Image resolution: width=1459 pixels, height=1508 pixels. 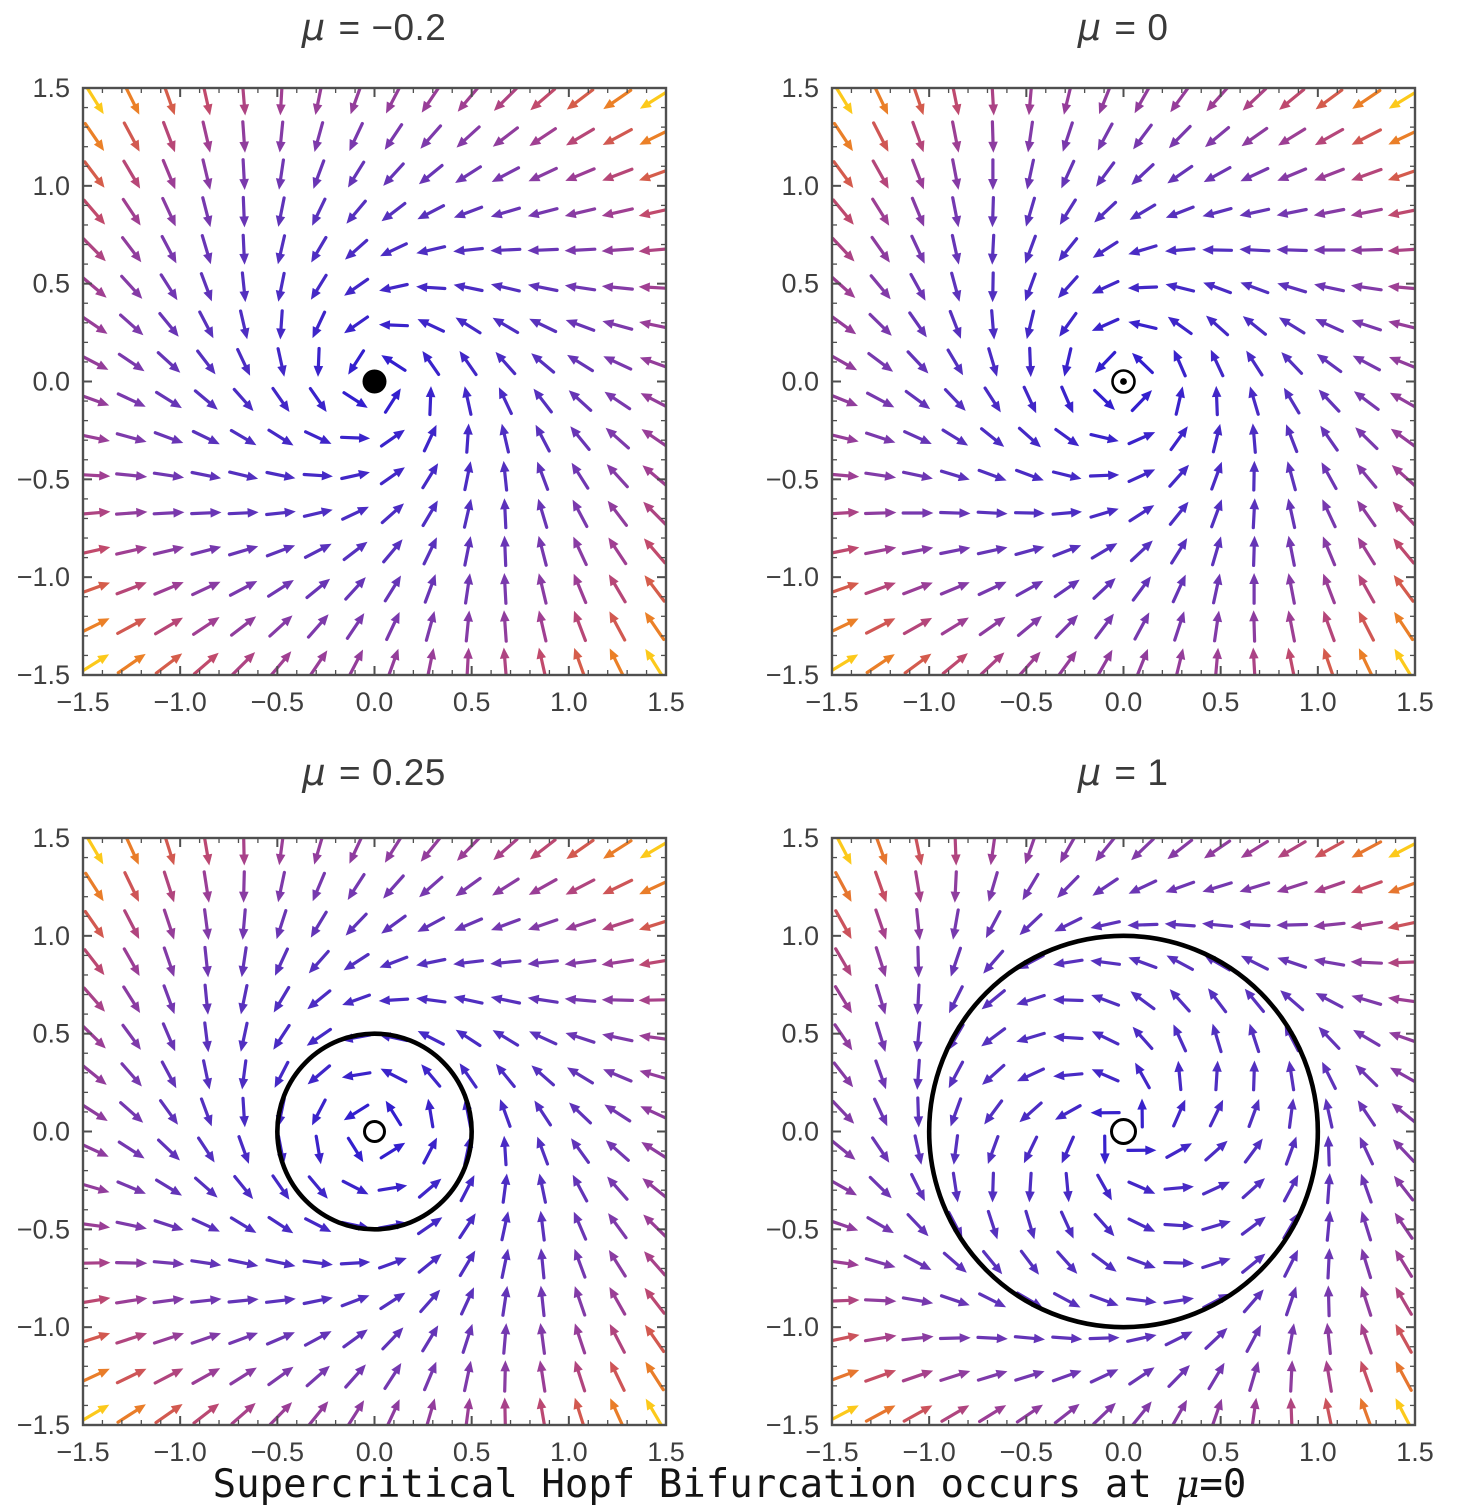 I want to click on plot-title-mu-0: μ = 0, so click(x=1123, y=27).